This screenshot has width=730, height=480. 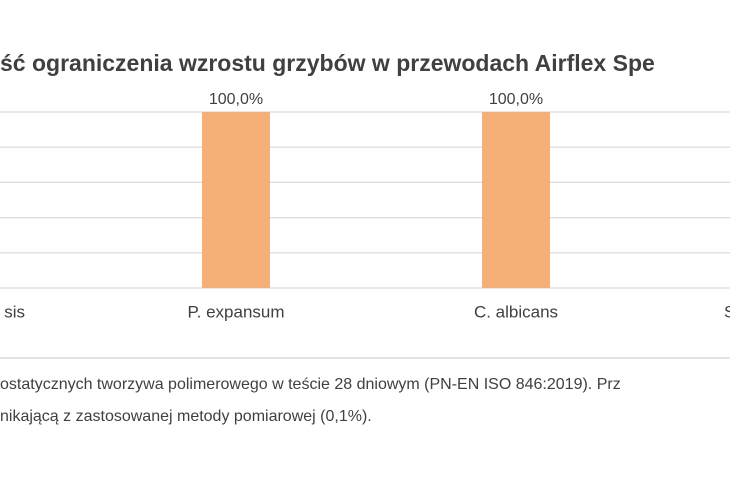 What do you see at coordinates (516, 311) in the screenshot?
I see `x-tick-label: C. albicans` at bounding box center [516, 311].